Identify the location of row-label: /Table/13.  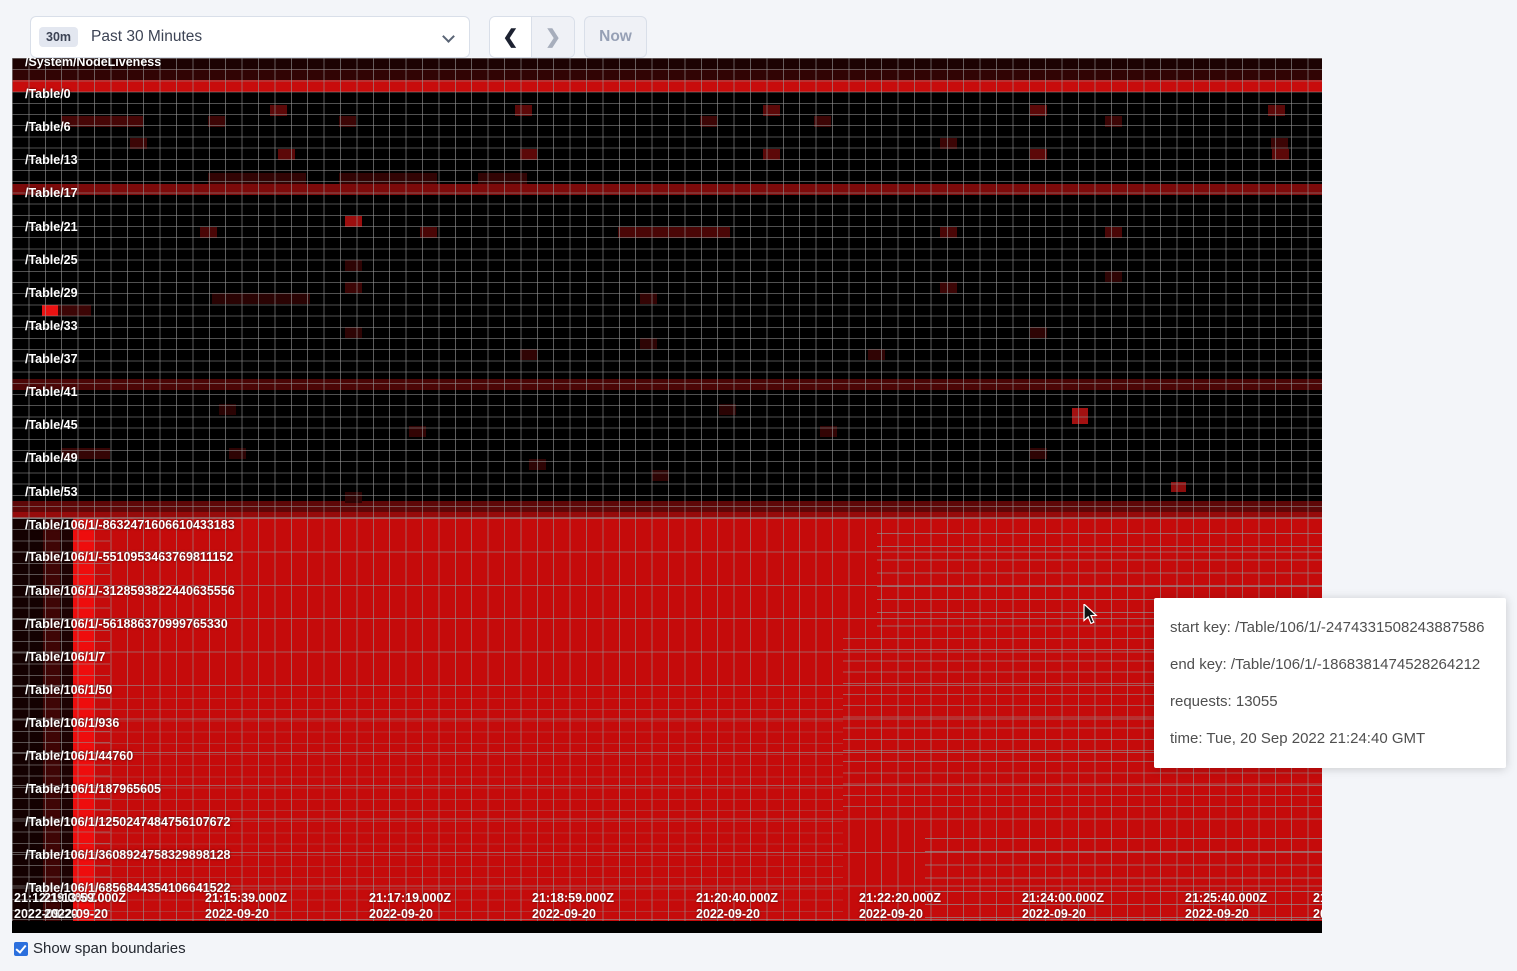
(51, 160).